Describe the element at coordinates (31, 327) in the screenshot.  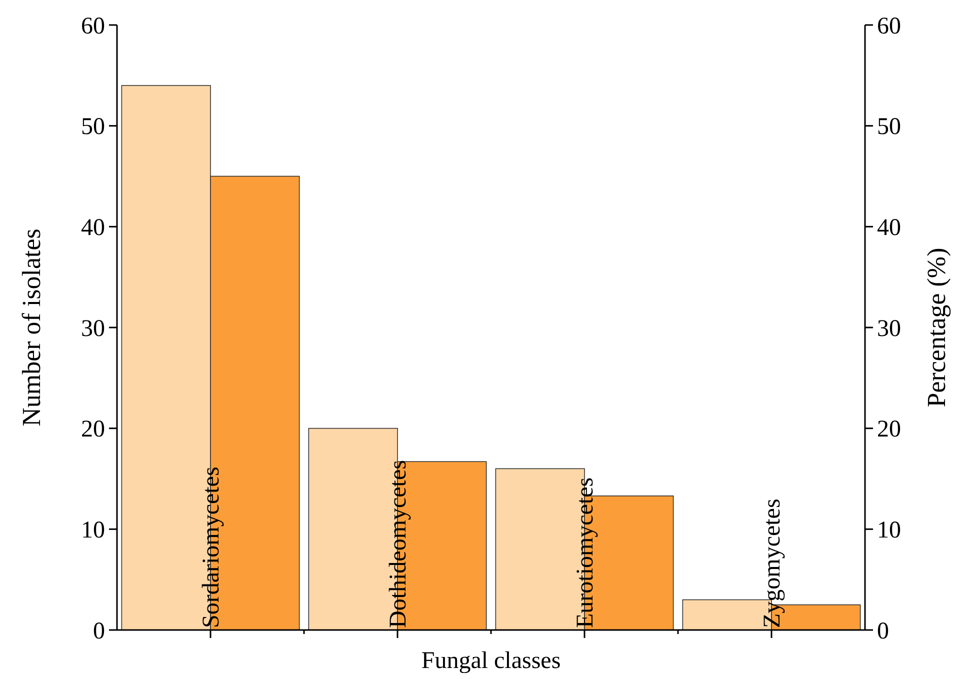
I see `y-axis-title: Number of isolates` at that location.